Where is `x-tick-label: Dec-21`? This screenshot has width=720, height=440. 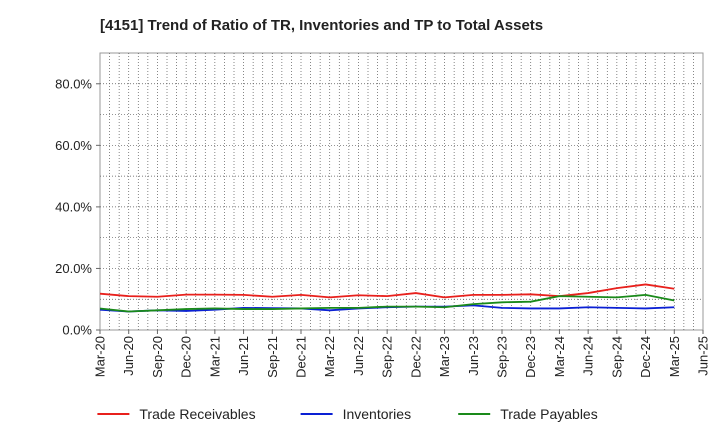 x-tick-label: Dec-21 is located at coordinates (301, 357).